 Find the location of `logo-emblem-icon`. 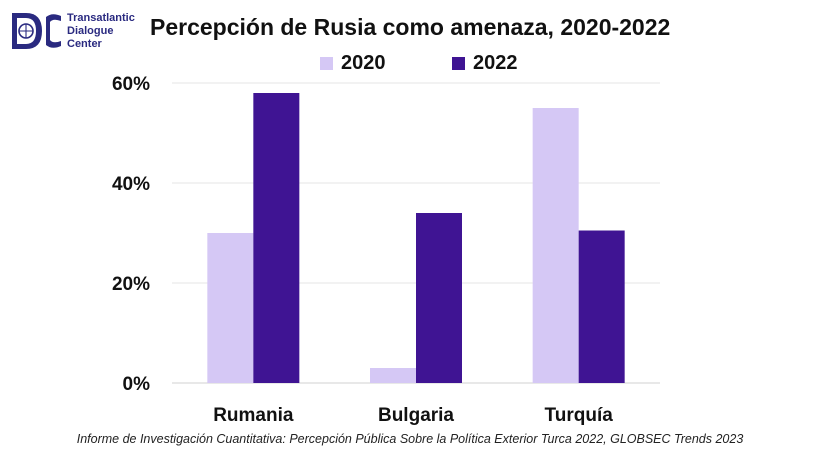

logo-emblem-icon is located at coordinates (36, 31).